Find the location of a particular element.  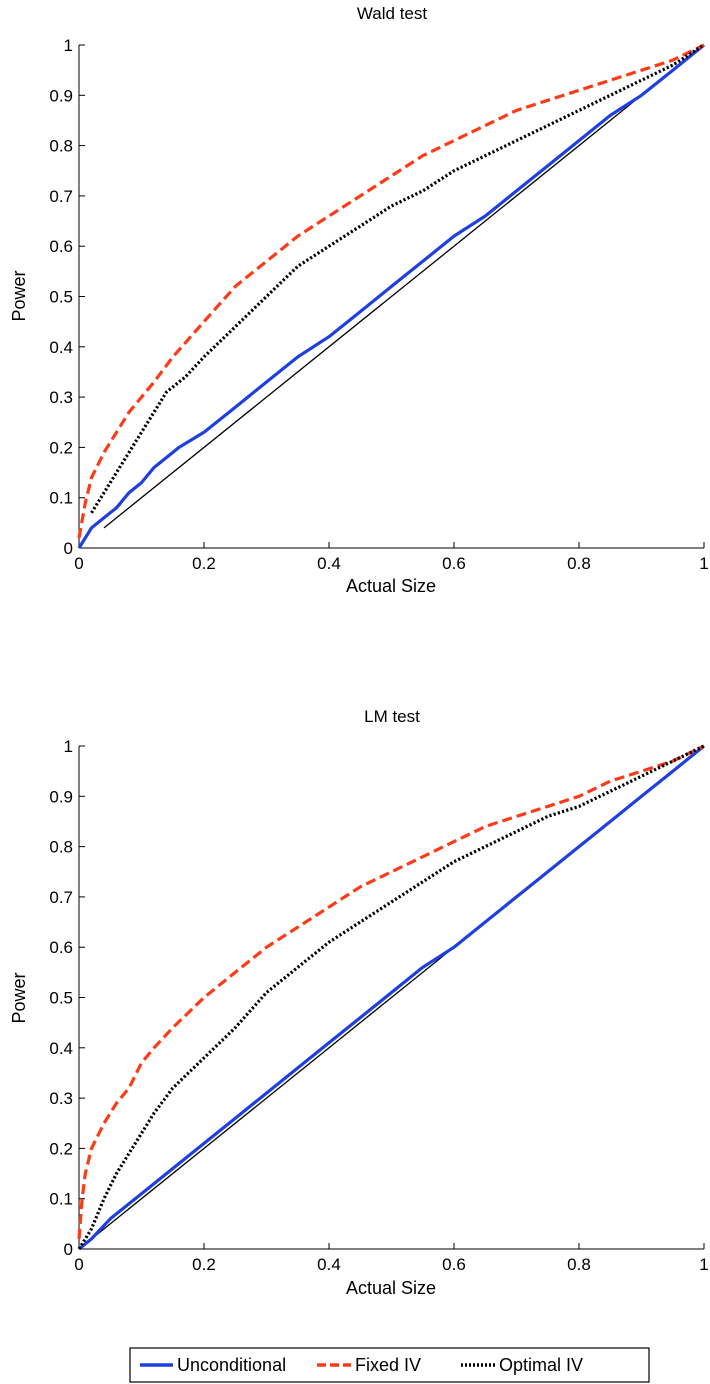

legend-label-optimal-iv: Optimal IV is located at coordinates (541, 1365).